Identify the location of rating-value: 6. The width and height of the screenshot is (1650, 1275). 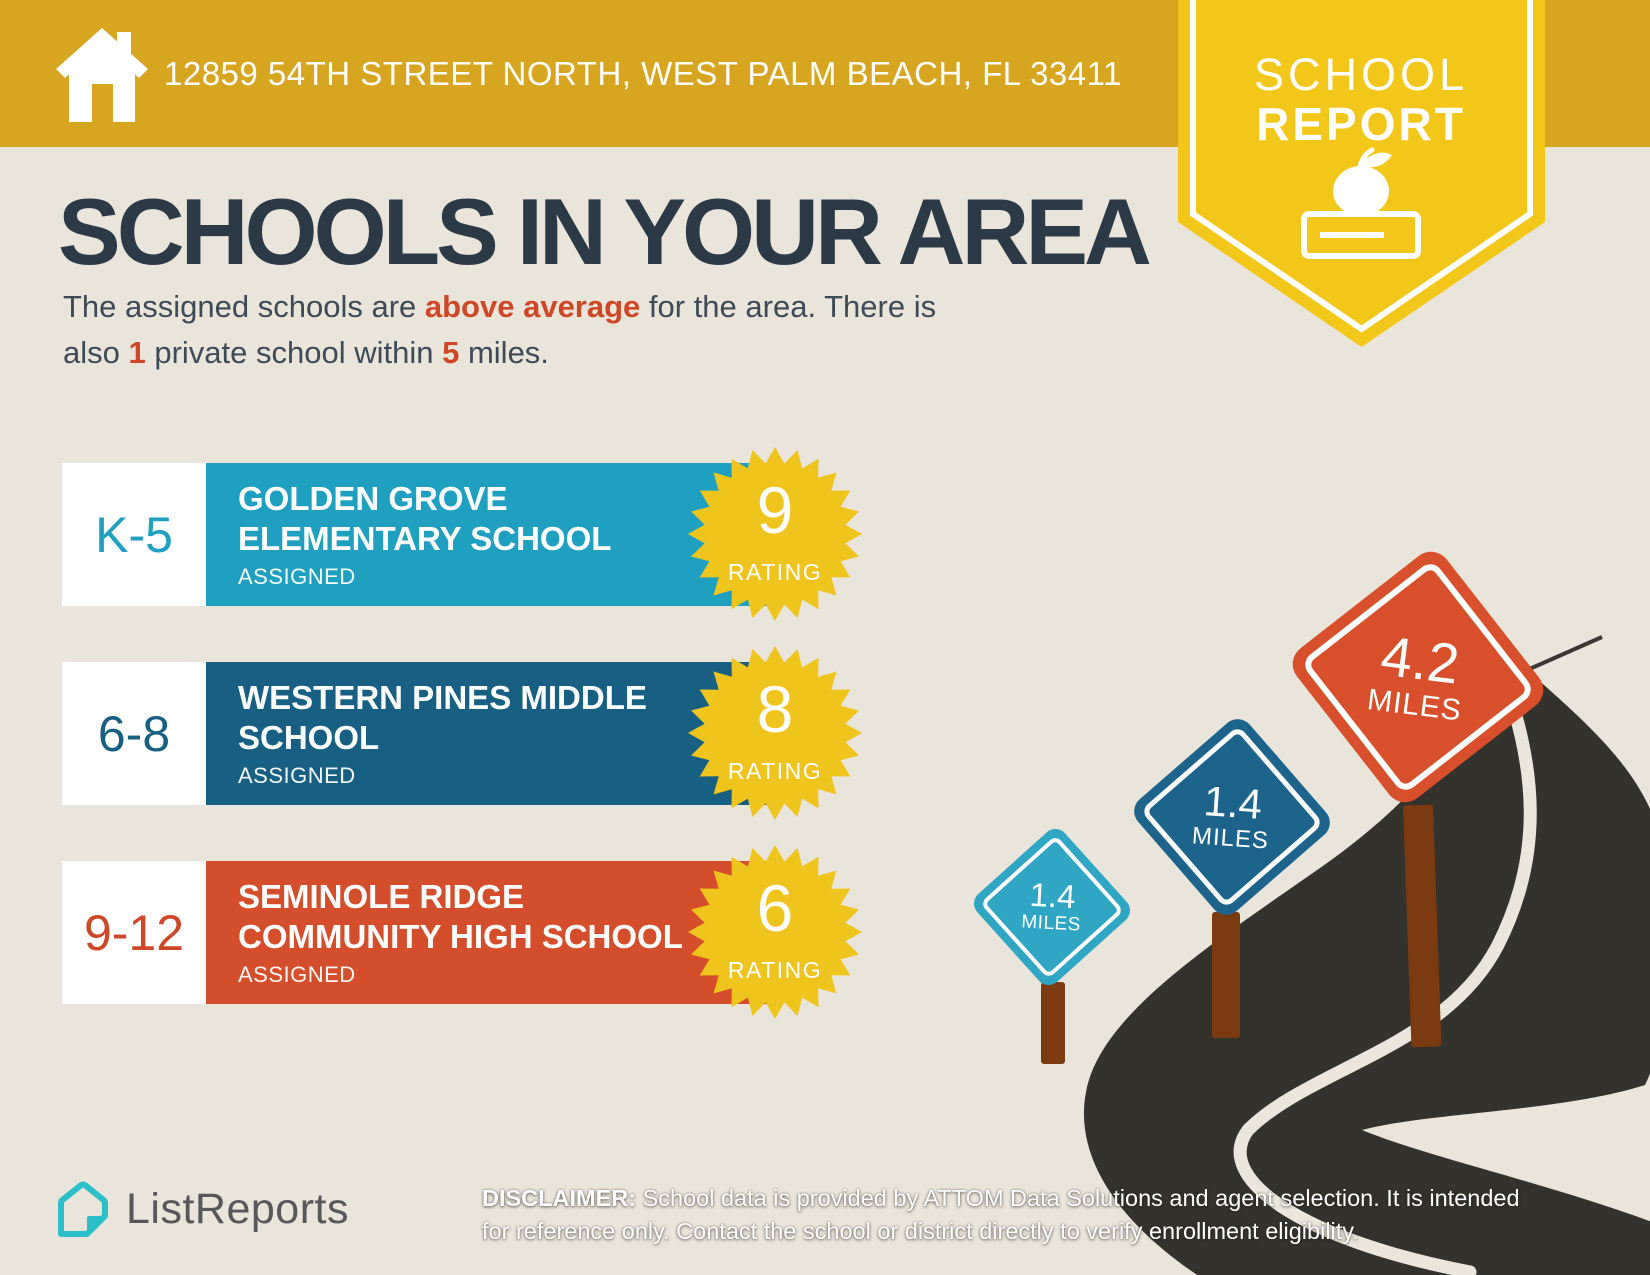
(775, 908).